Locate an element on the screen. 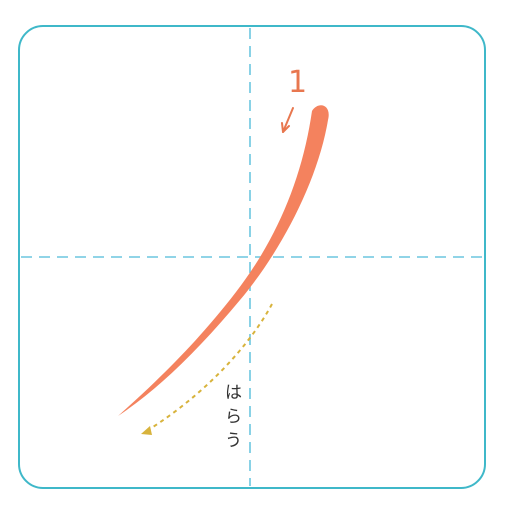 This screenshot has height=512, width=512. annotation-char-1: は is located at coordinates (233, 393).